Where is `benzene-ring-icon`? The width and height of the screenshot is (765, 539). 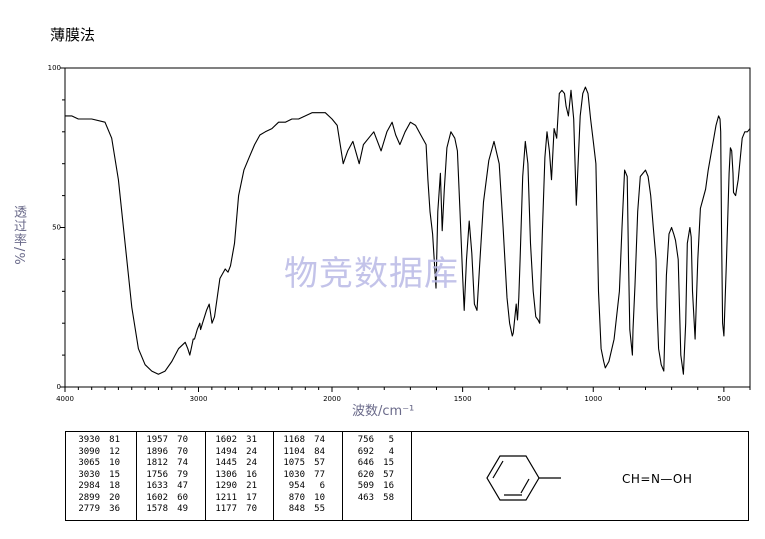 benzene-ring-icon is located at coordinates (523, 478).